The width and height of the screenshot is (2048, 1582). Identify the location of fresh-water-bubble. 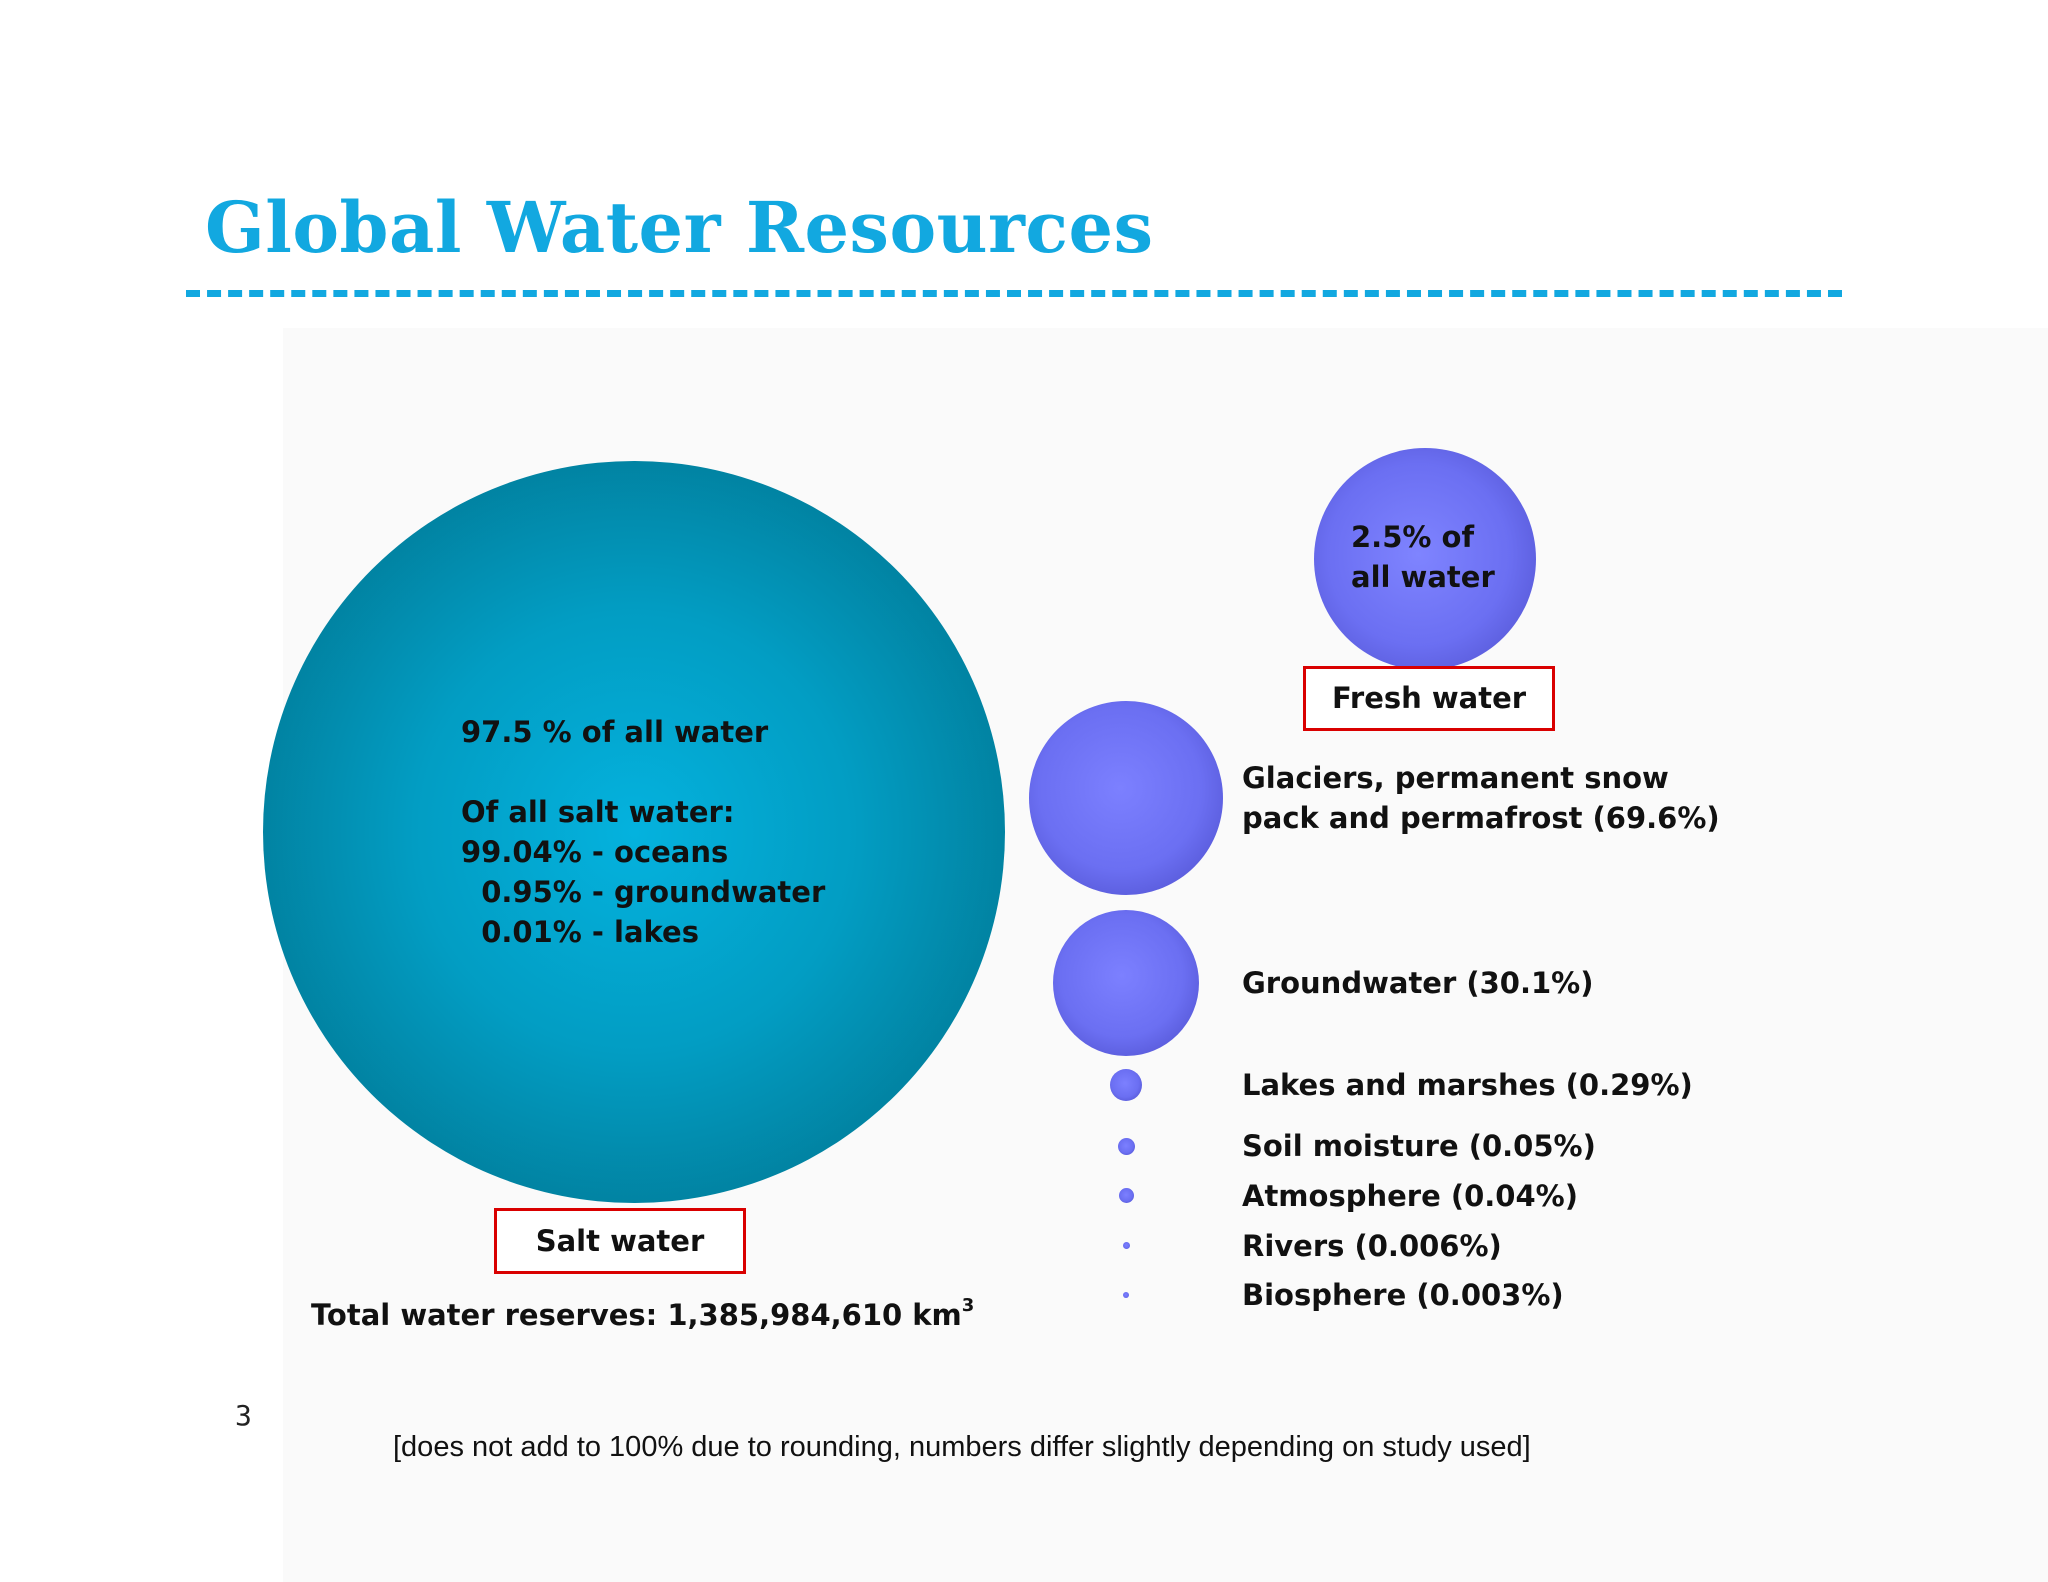
(1425, 559).